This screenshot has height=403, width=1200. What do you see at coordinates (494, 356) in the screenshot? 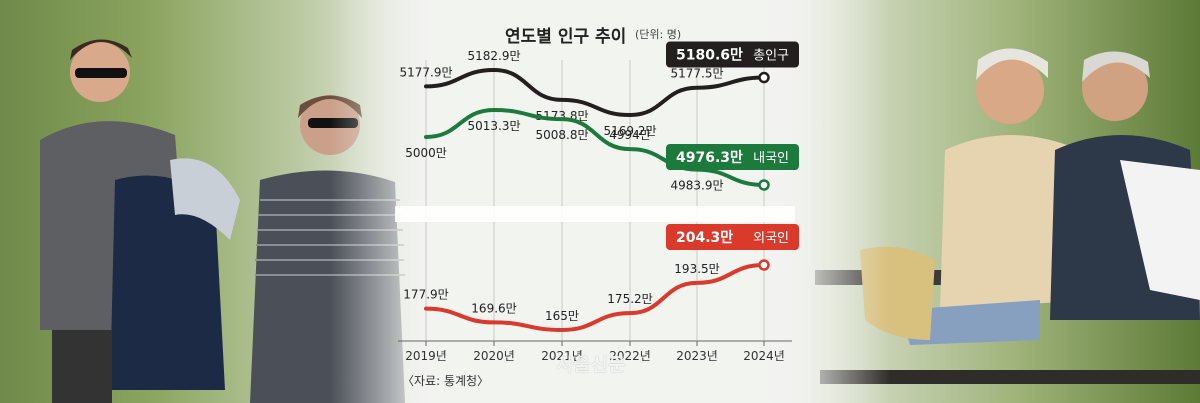
I see `x-tick-label: 2020년` at bounding box center [494, 356].